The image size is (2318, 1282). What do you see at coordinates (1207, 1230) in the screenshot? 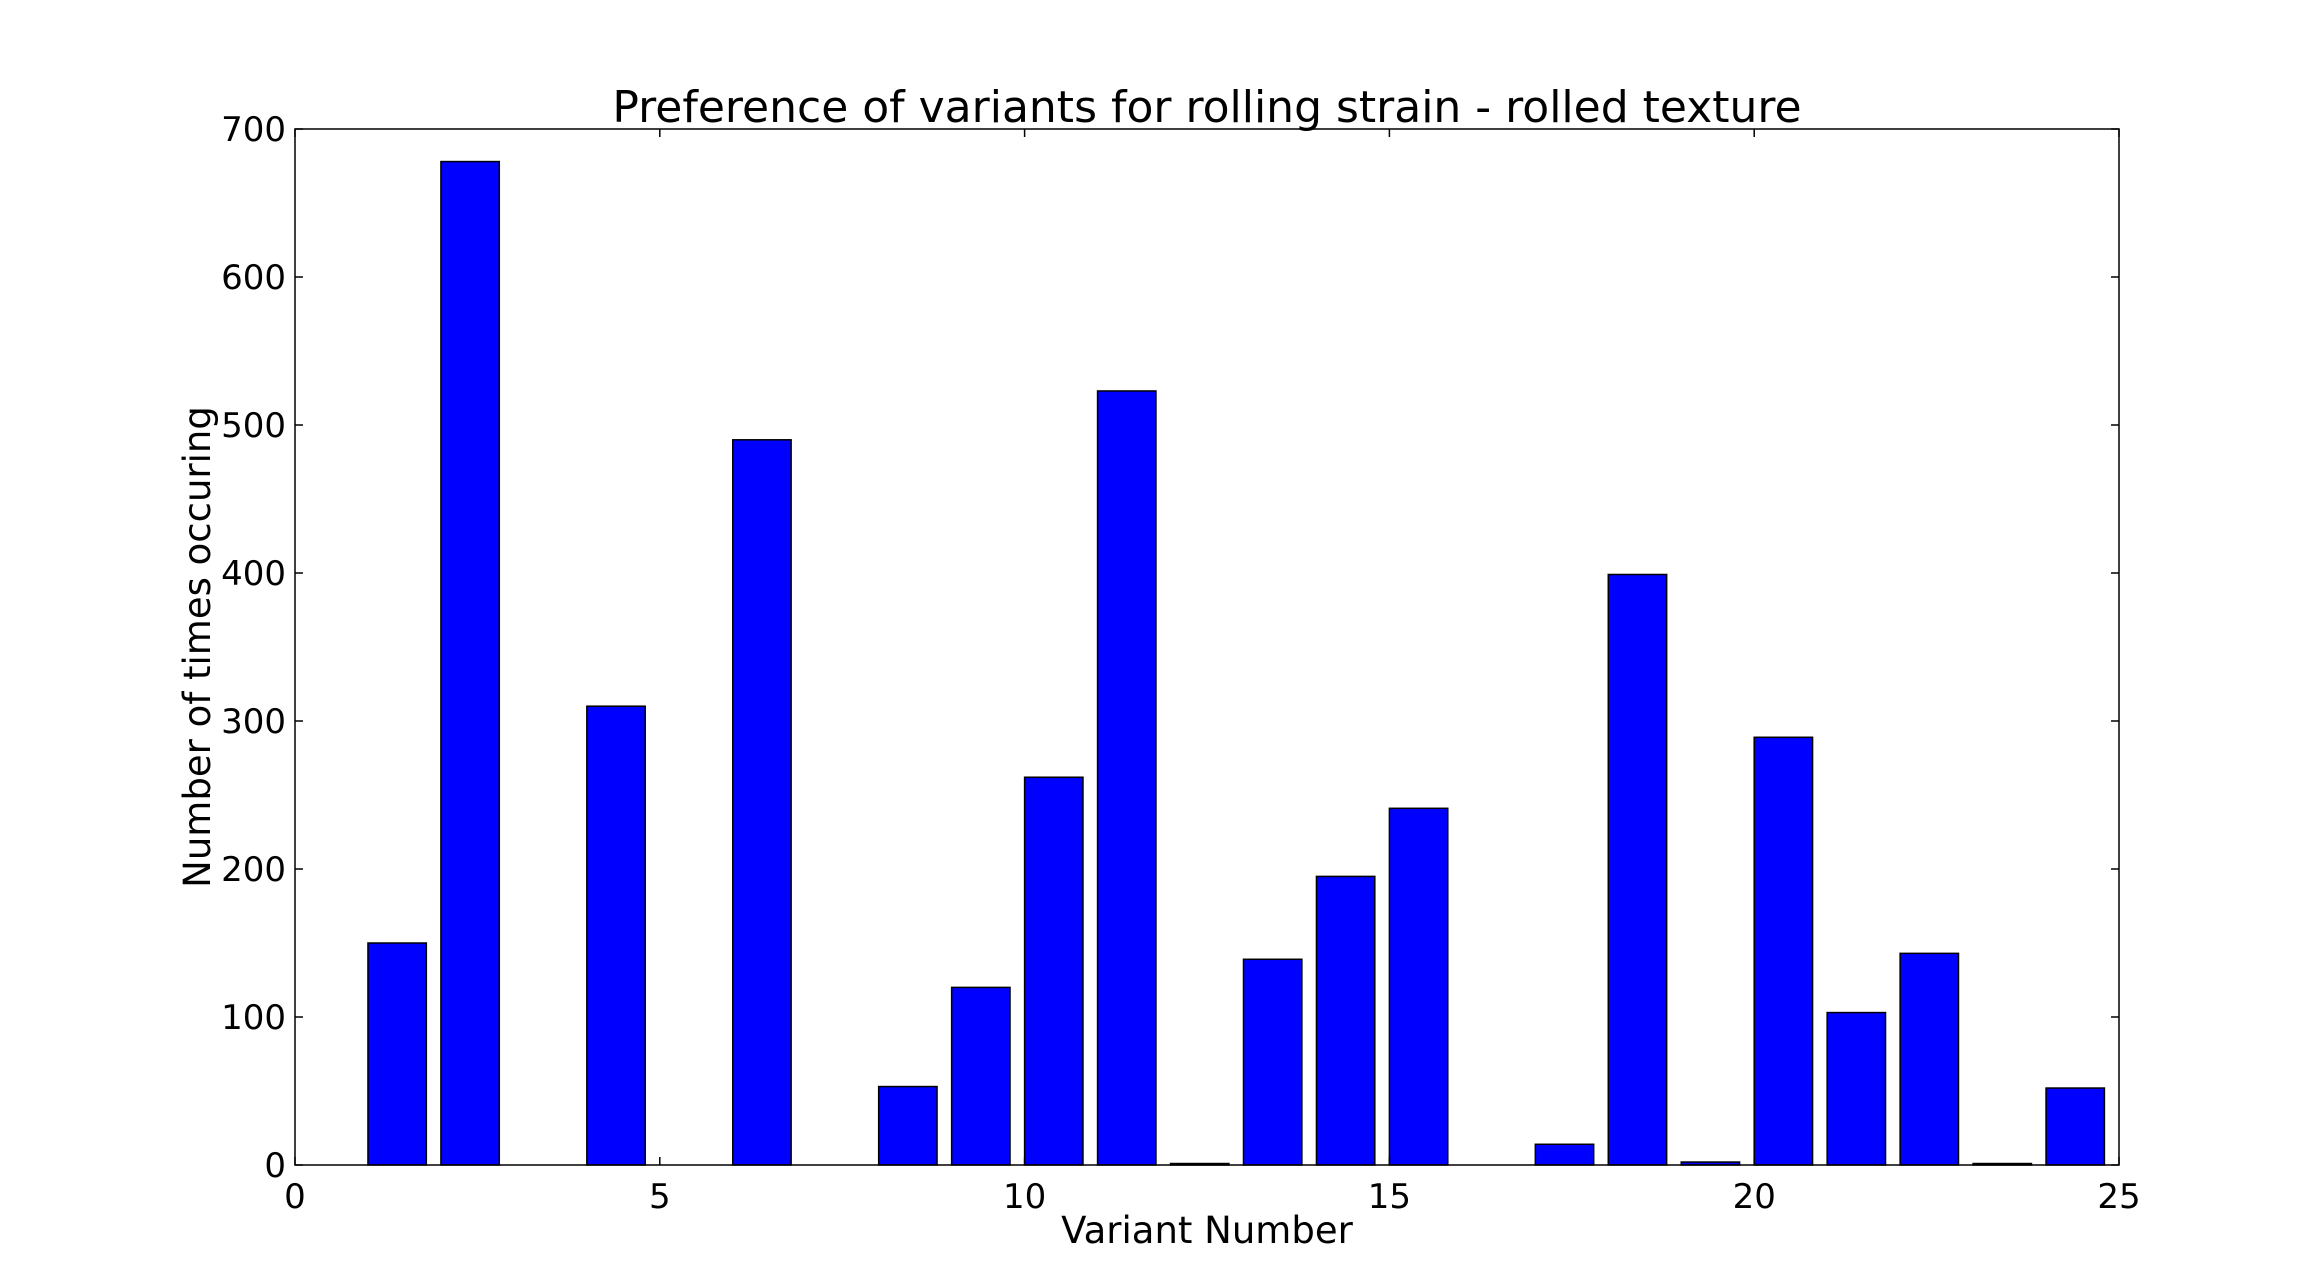
I see `x-axis-label: Variant Number` at bounding box center [1207, 1230].